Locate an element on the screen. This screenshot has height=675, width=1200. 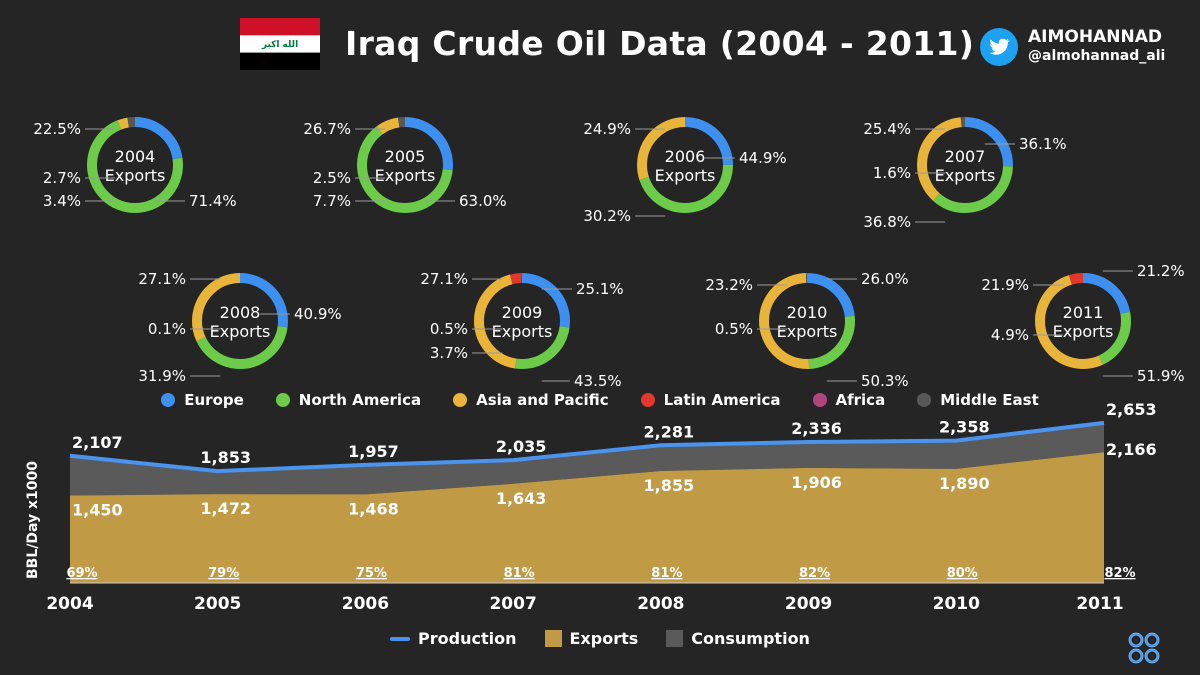
production-value-label: 2,107 is located at coordinates (97, 442).